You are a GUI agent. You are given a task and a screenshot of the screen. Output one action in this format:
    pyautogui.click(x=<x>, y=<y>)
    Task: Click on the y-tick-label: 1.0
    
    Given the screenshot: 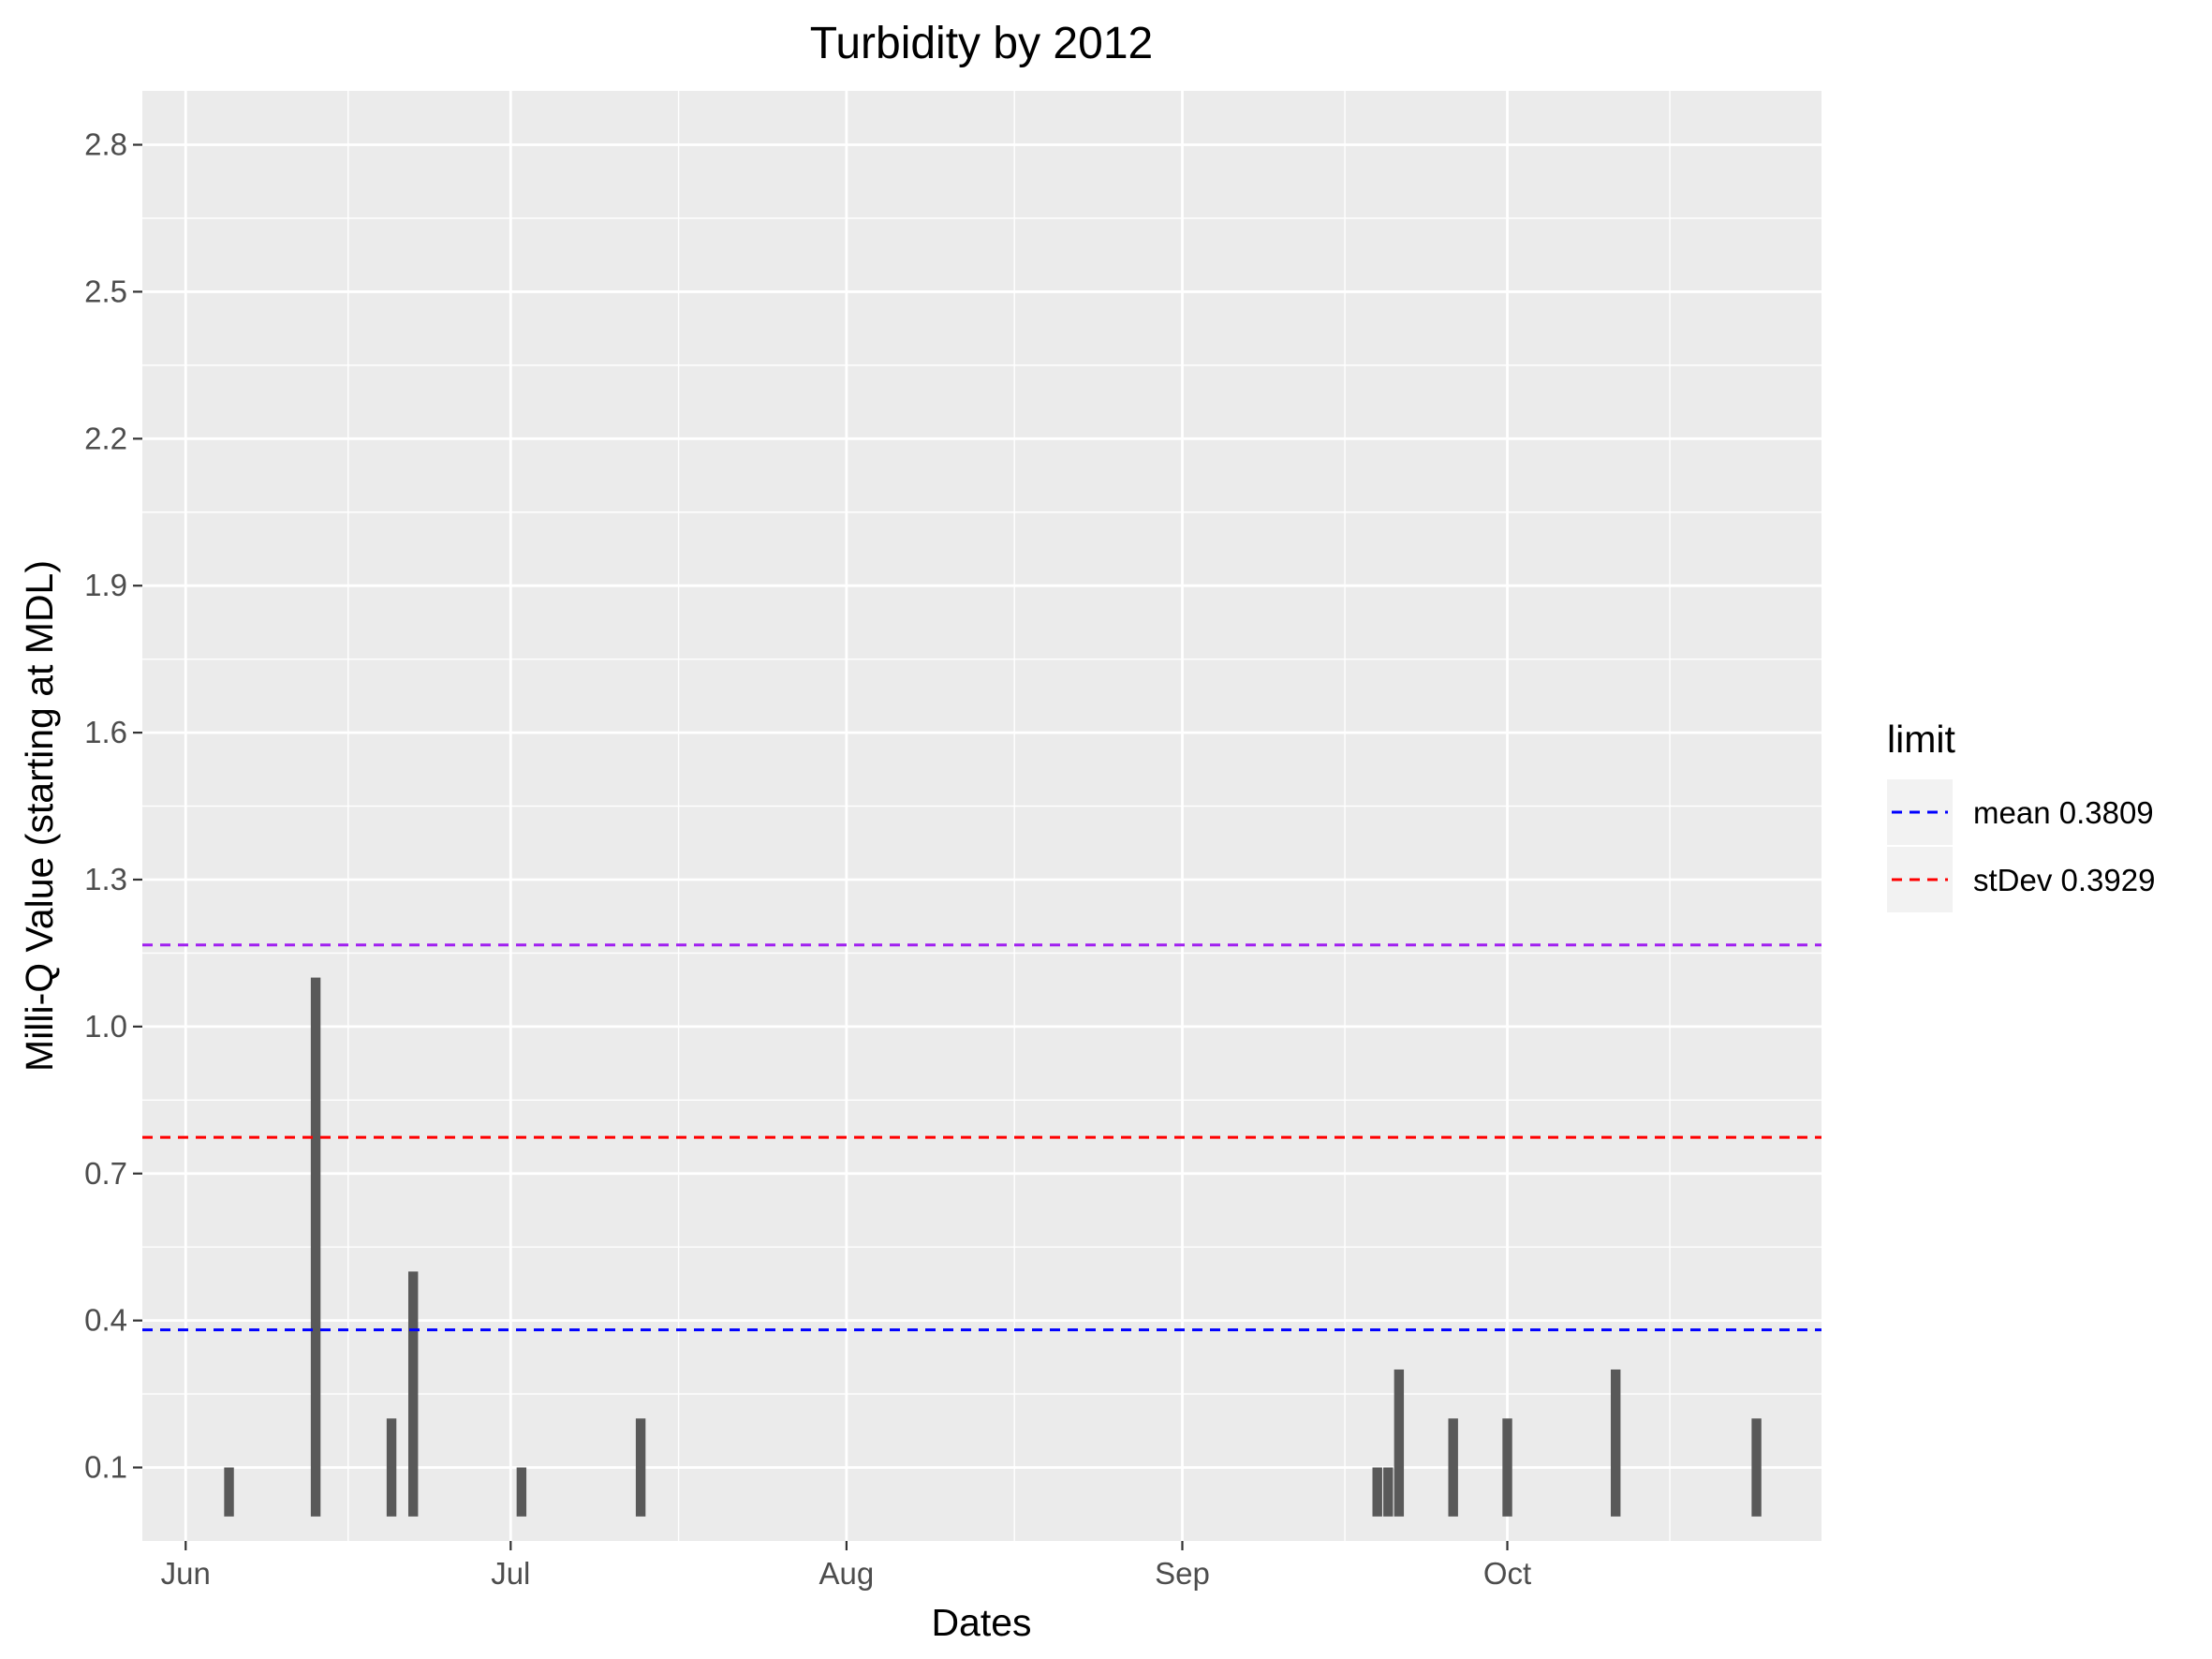 What is the action you would take?
    pyautogui.click(x=106, y=1026)
    